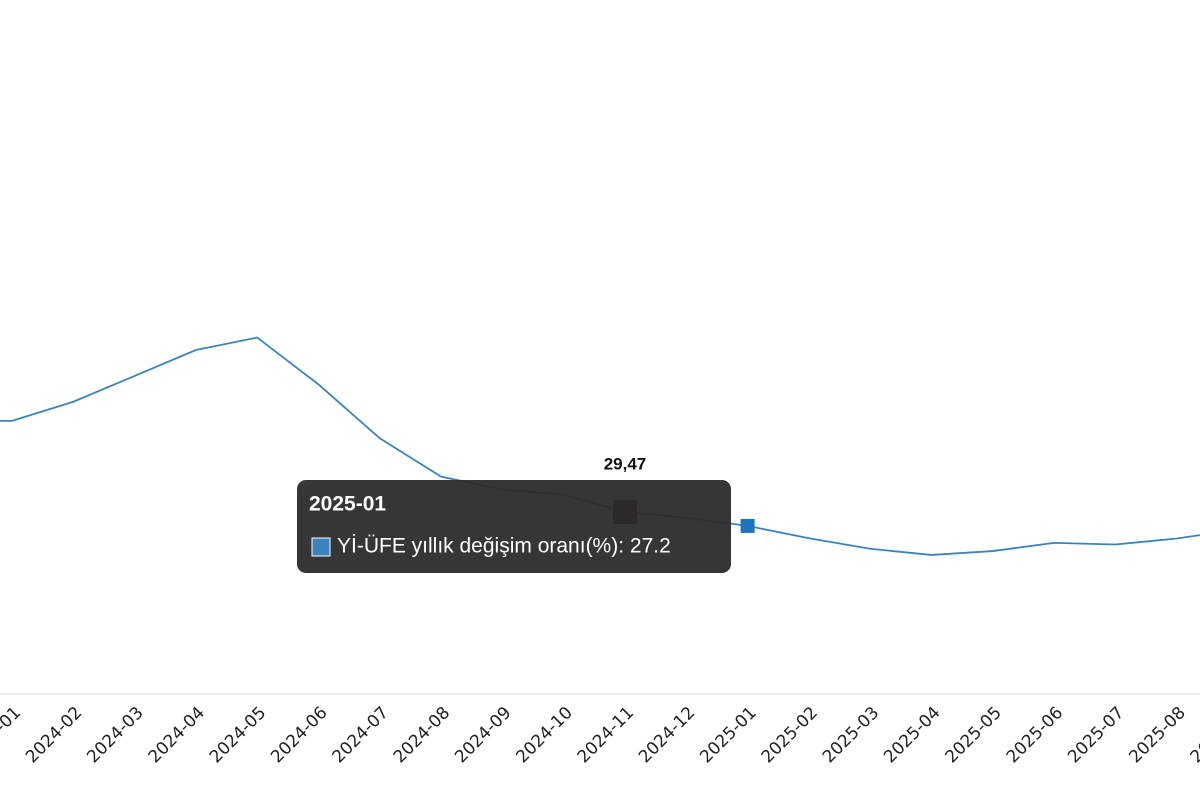  Describe the element at coordinates (1193, 735) in the screenshot. I see `x-tick-label: 2025-09` at that location.